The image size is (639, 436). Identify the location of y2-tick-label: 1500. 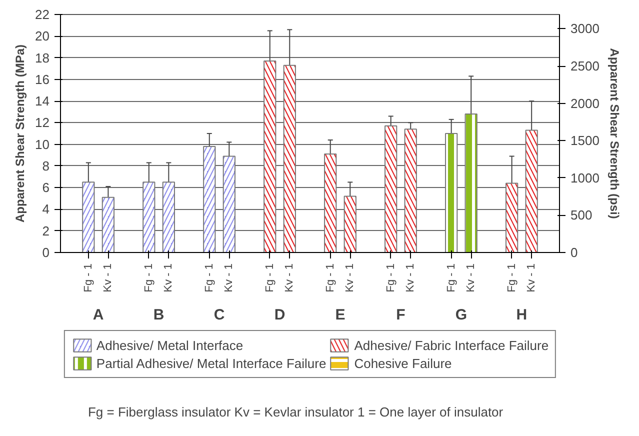
(585, 140).